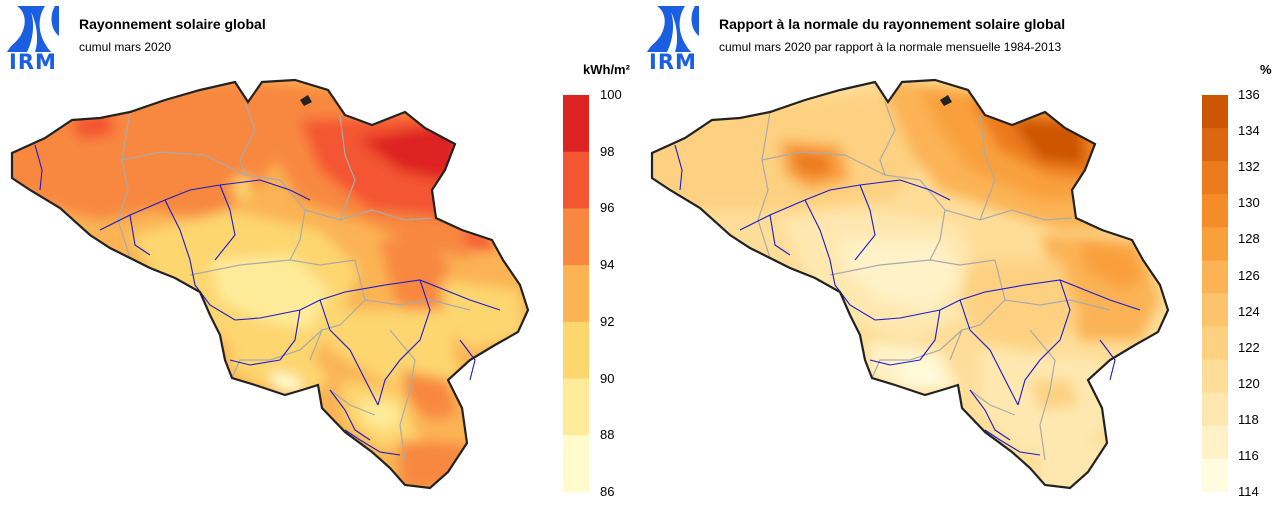  What do you see at coordinates (1249, 347) in the screenshot?
I see `legend-tick-label: 122` at bounding box center [1249, 347].